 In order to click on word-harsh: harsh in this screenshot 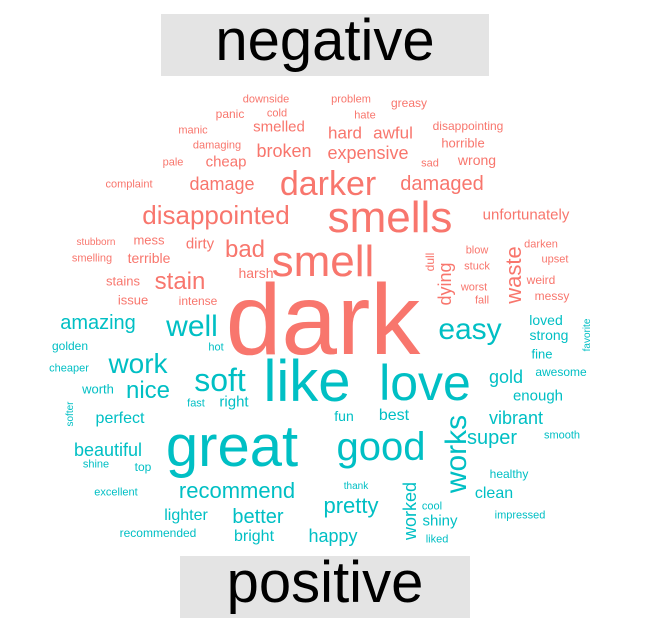, I will do `click(256, 273)`.